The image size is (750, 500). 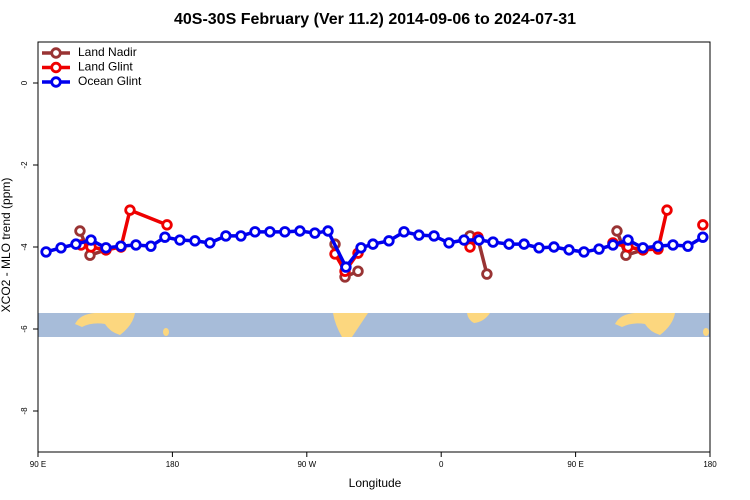 What do you see at coordinates (110, 81) in the screenshot?
I see `legend-label: Ocean Glint` at bounding box center [110, 81].